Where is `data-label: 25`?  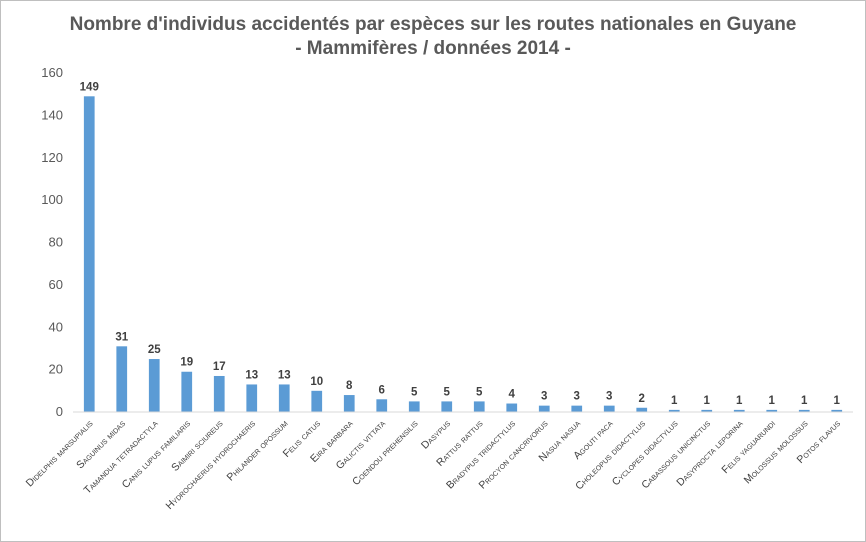 data-label: 25 is located at coordinates (154, 350).